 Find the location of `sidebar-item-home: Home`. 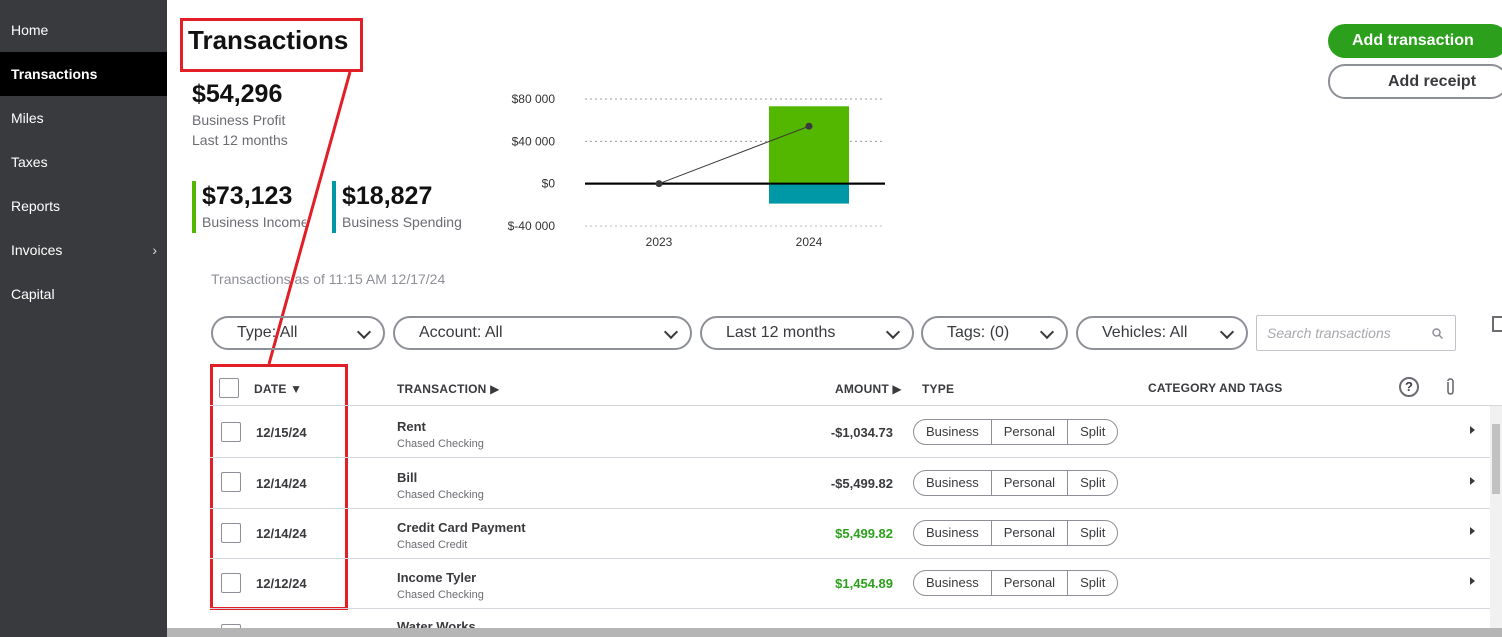

sidebar-item-home: Home is located at coordinates (83, 30).